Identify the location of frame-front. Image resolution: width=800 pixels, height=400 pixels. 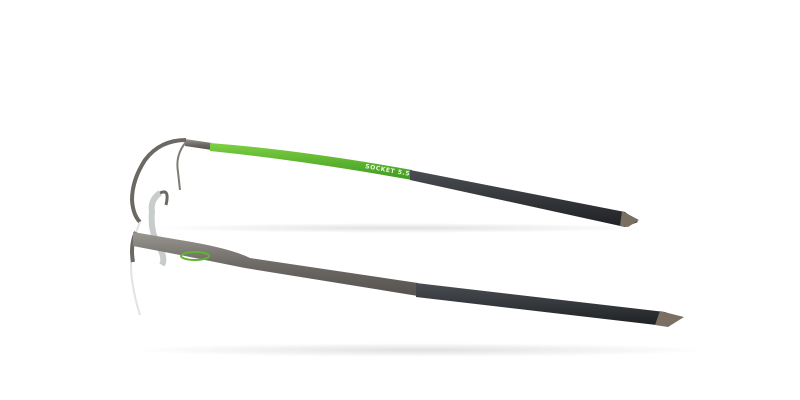
(158, 227).